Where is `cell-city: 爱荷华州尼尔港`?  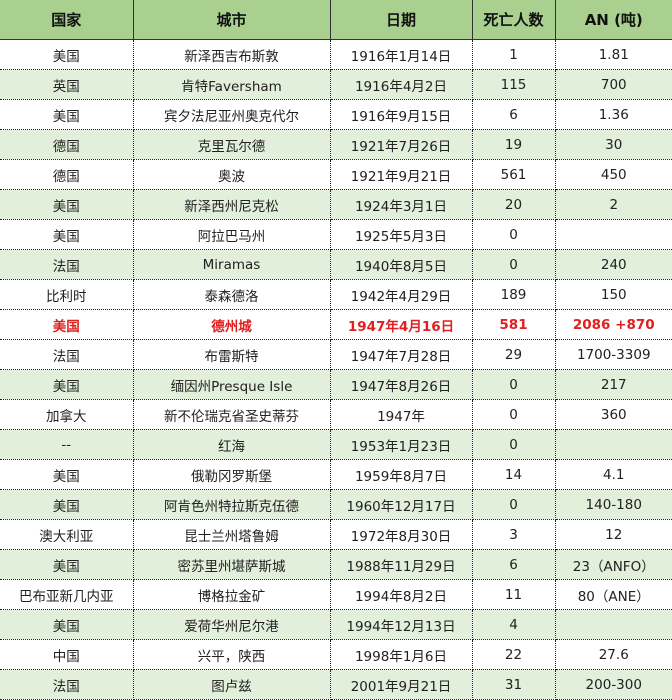
cell-city: 爱荷华州尼尔港 is located at coordinates (232, 624).